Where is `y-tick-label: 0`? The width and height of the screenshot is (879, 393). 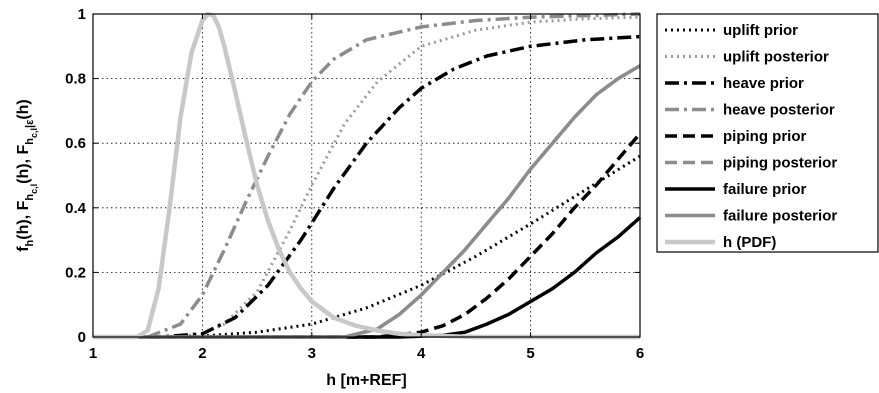 y-tick-label: 0 is located at coordinates (82, 337).